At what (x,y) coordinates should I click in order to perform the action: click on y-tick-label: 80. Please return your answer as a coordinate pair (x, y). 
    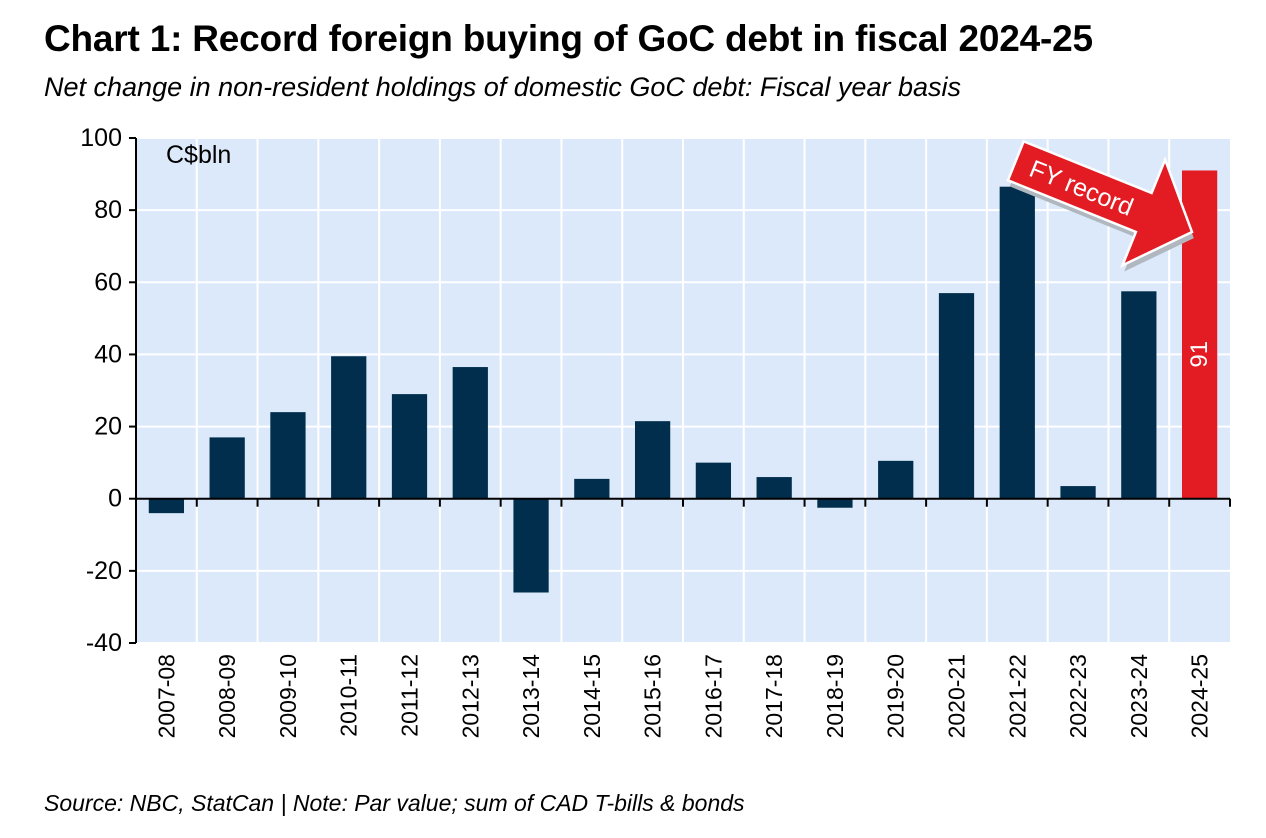
    Looking at the image, I should click on (108, 210).